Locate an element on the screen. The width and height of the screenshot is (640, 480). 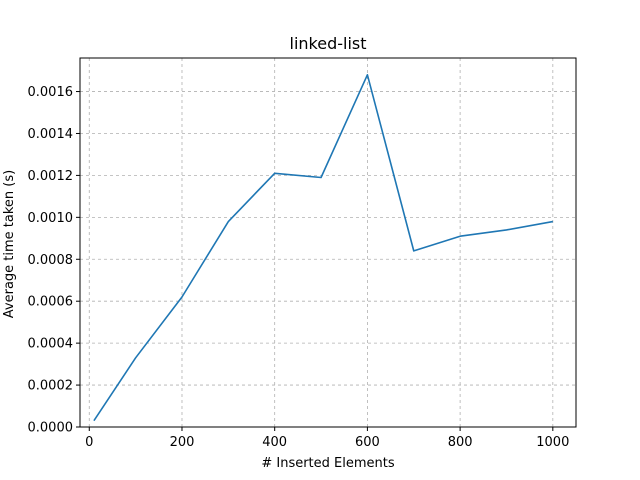
y-tick-label: 0.0004 is located at coordinates (51, 344).